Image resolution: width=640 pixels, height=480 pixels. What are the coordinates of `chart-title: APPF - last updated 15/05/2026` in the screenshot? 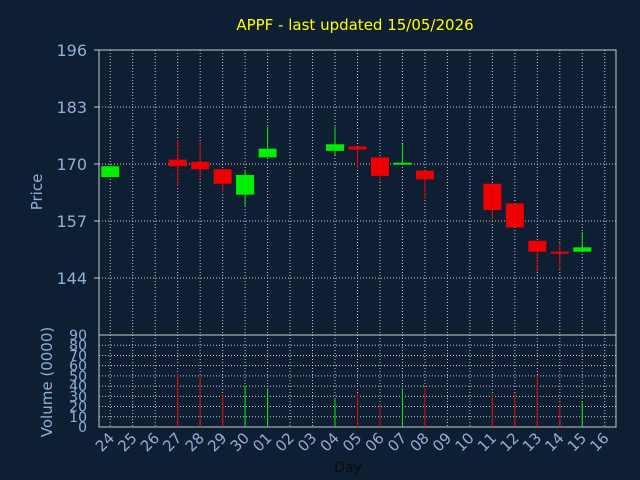 It's located at (354, 25).